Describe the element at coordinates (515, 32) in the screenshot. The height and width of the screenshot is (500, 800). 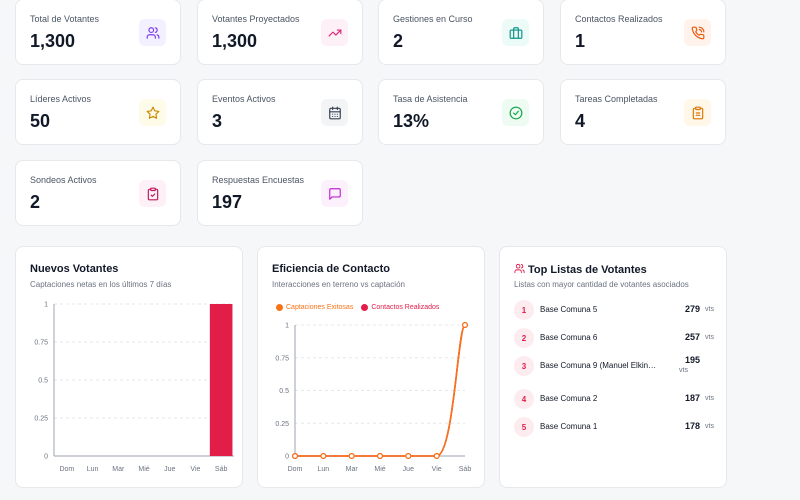
I see `briefcase-icon` at that location.